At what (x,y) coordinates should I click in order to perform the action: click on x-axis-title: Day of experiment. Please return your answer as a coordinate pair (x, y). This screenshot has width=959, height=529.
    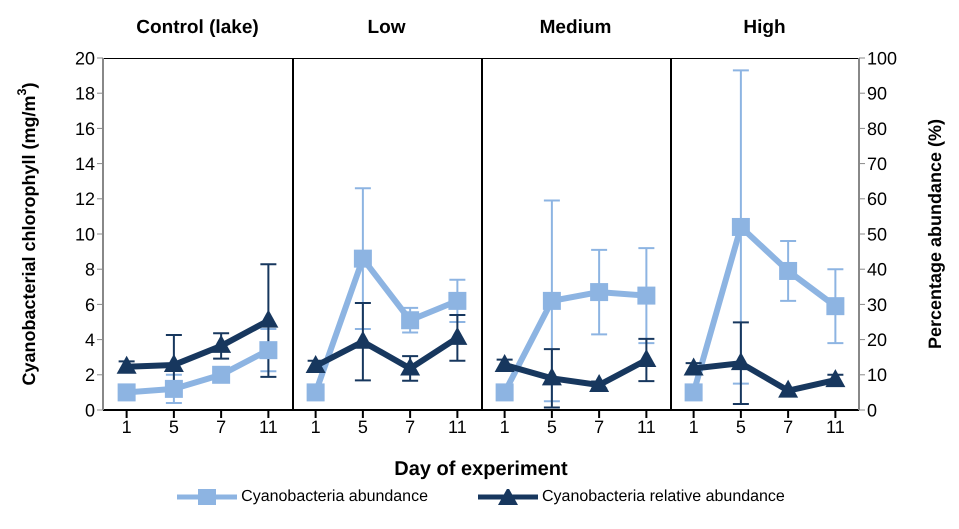
    Looking at the image, I should click on (481, 469).